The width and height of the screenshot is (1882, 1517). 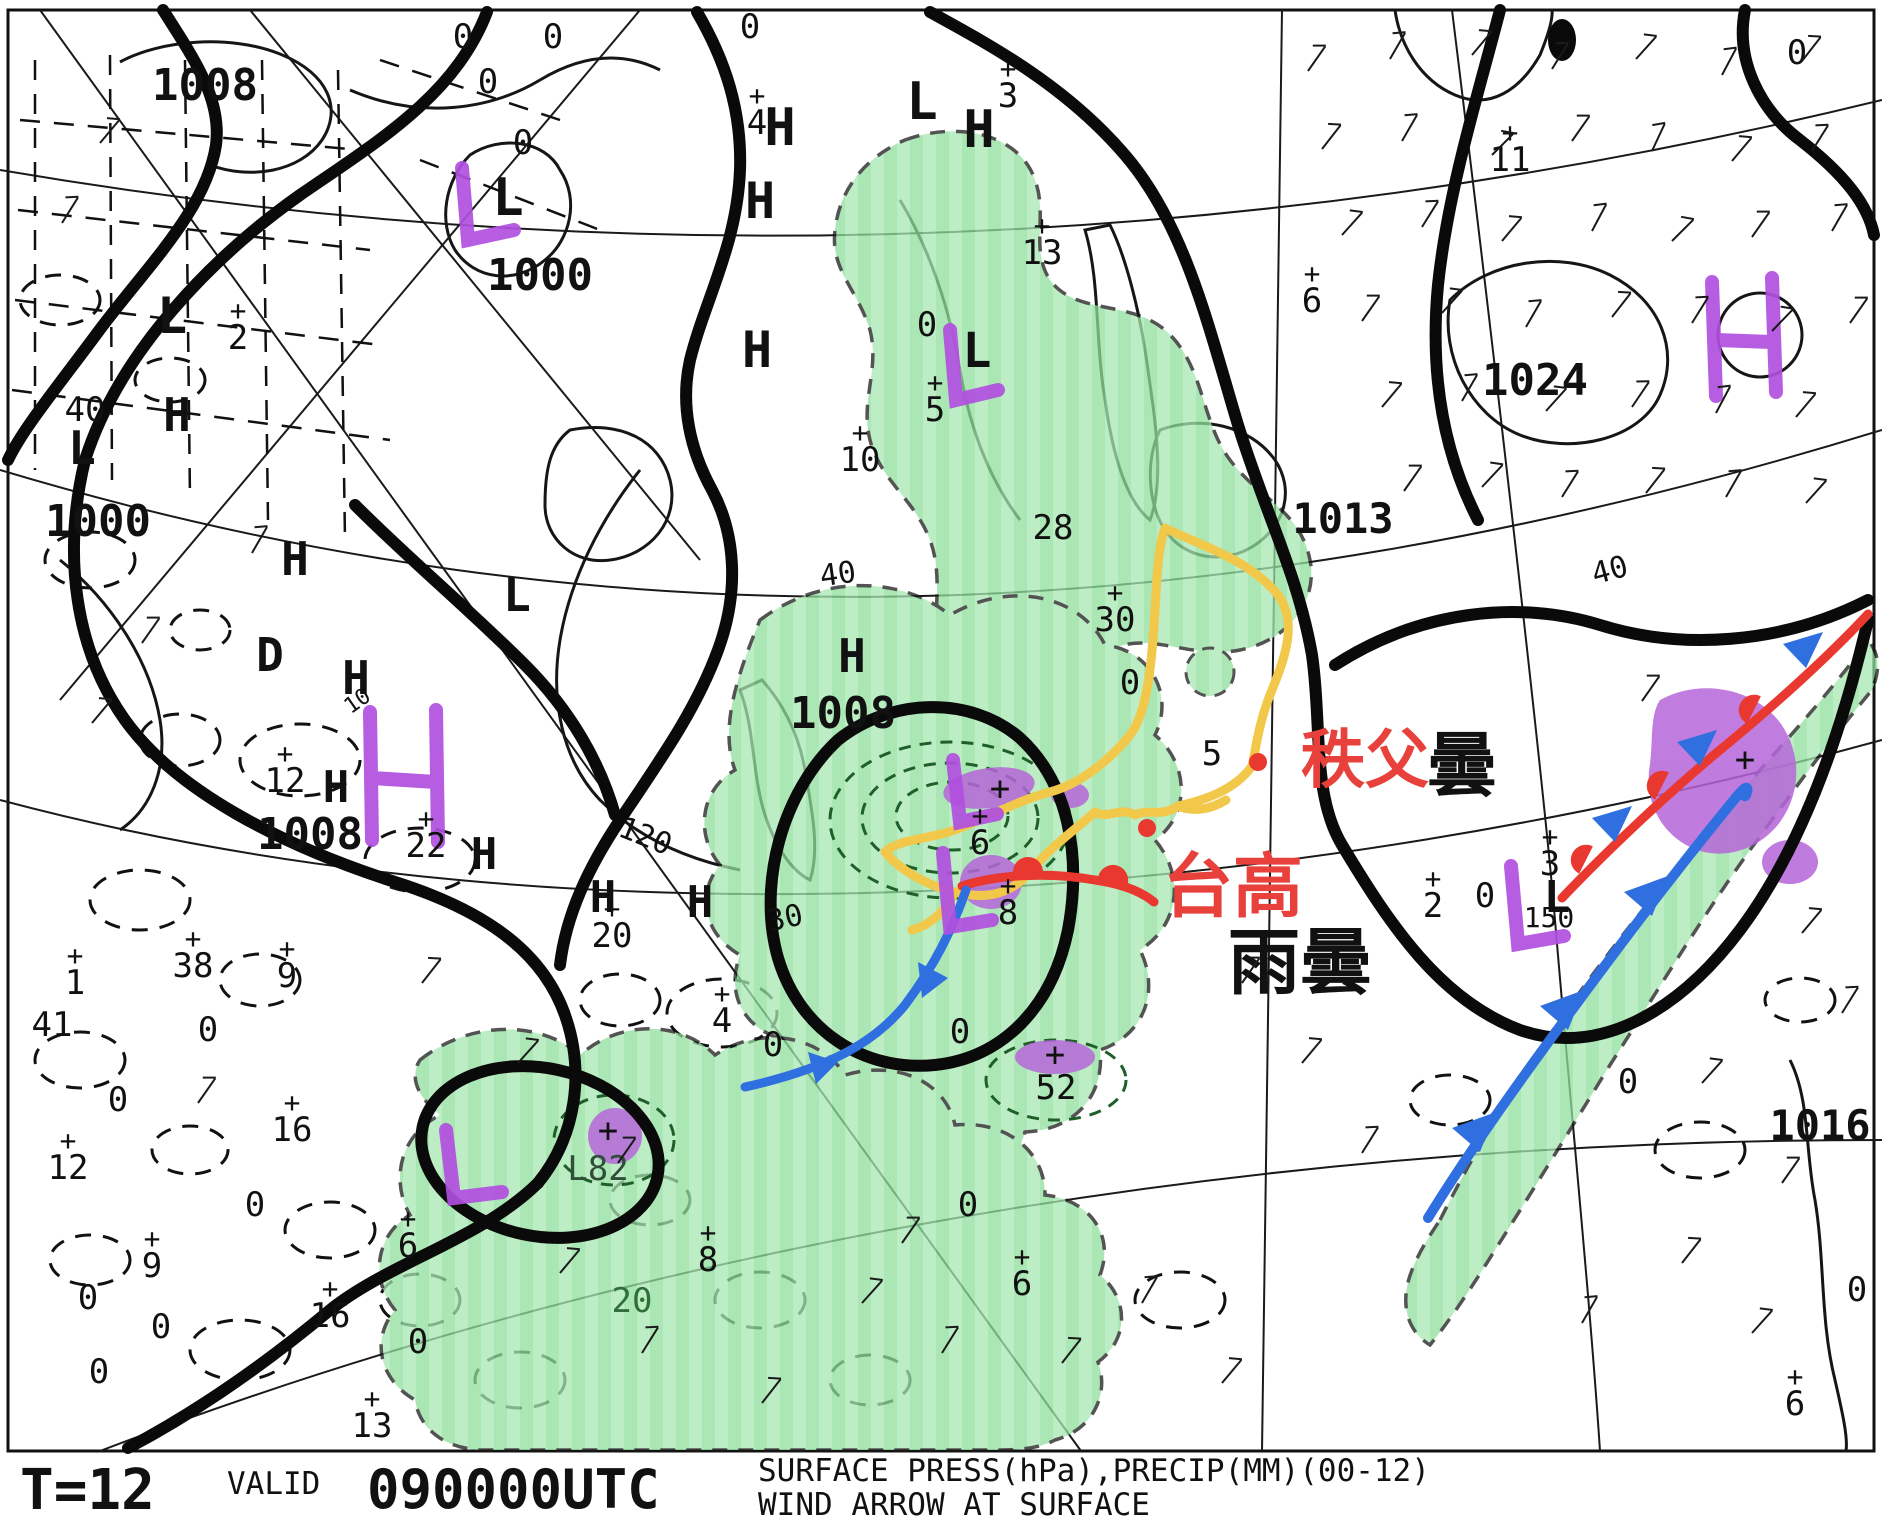 I want to click on value-label: +3, so click(x=1550, y=852).